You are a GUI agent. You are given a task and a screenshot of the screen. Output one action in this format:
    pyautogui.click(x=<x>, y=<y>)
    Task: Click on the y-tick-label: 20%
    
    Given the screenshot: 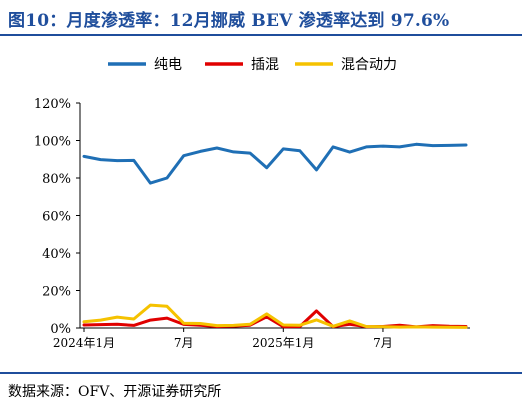 What is the action you would take?
    pyautogui.click(x=56, y=292)
    